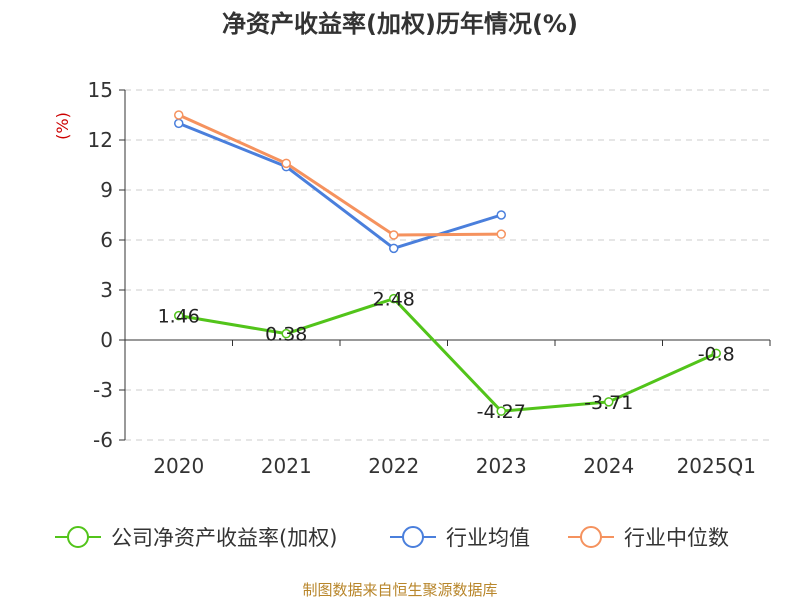  What do you see at coordinates (393, 466) in the screenshot?
I see `x-tick-label: 2022` at bounding box center [393, 466].